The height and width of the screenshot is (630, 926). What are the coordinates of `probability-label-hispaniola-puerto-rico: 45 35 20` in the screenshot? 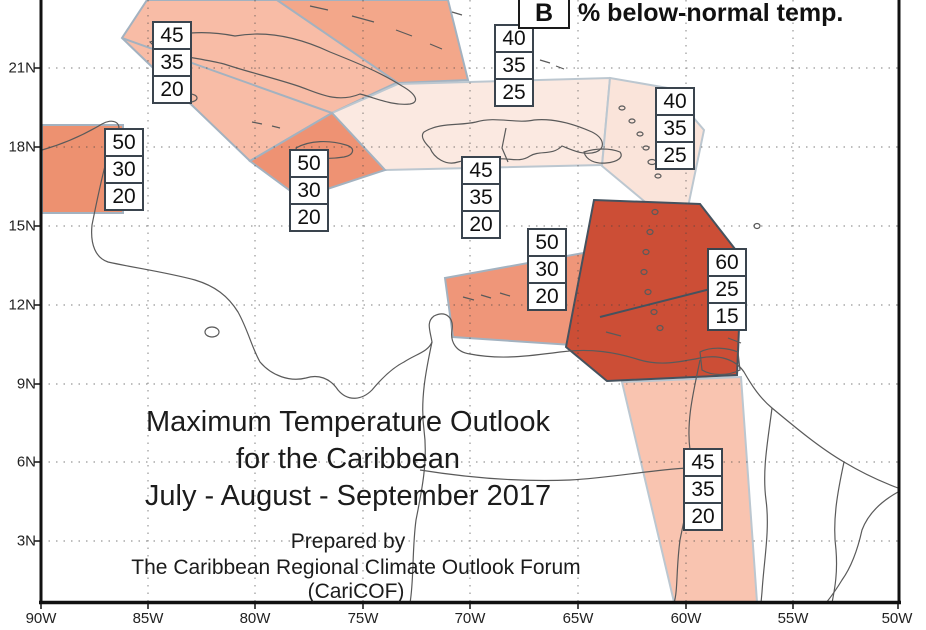 It's located at (481, 197).